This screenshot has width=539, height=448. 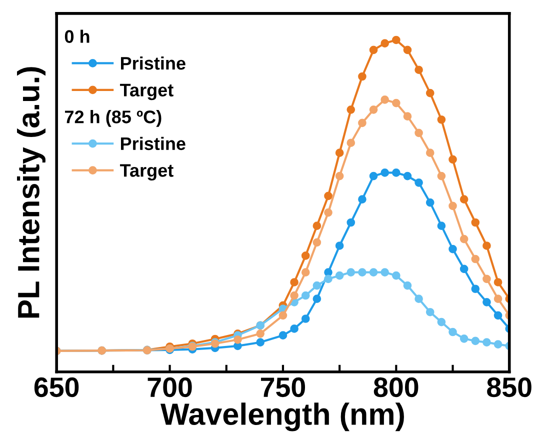 I want to click on annotation: 72 h (85 ºC), so click(x=113, y=118).